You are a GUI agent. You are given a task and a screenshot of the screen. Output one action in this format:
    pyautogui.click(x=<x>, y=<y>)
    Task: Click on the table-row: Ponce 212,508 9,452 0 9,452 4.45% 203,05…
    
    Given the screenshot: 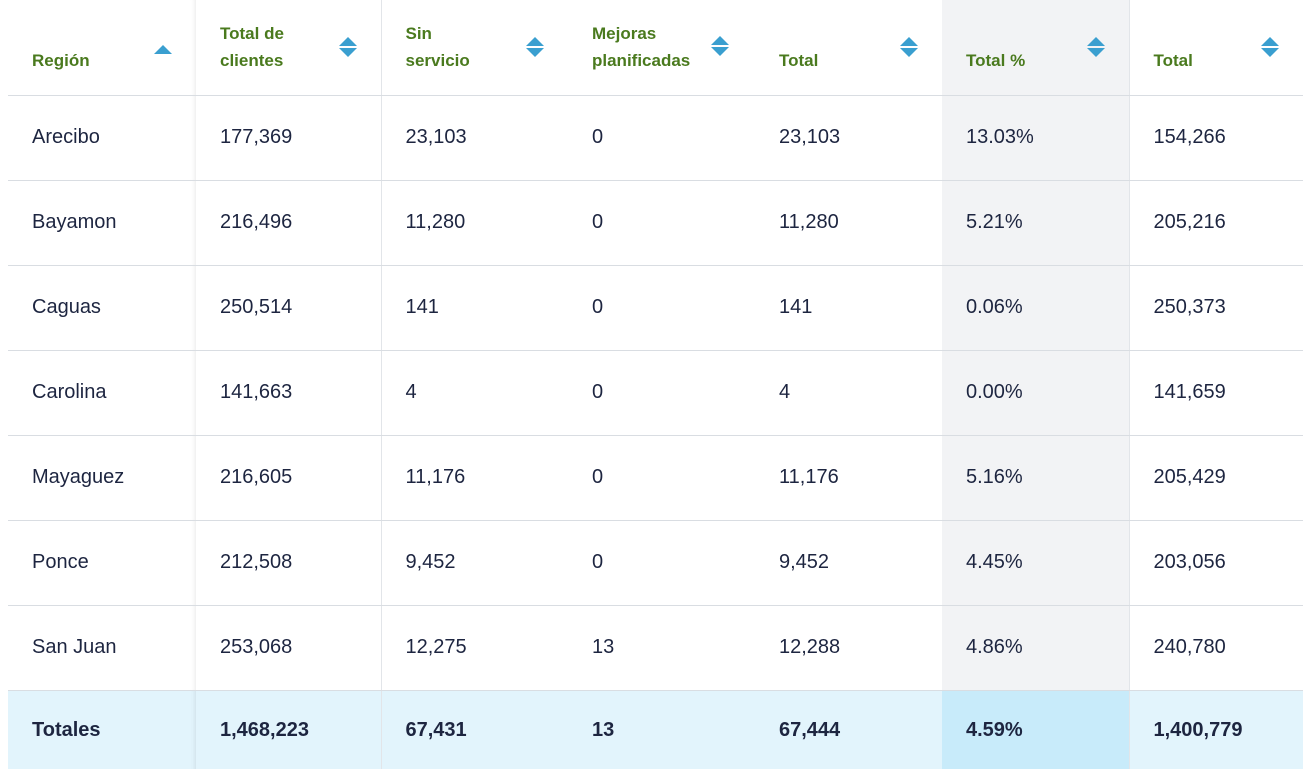 What is the action you would take?
    pyautogui.click(x=655, y=563)
    